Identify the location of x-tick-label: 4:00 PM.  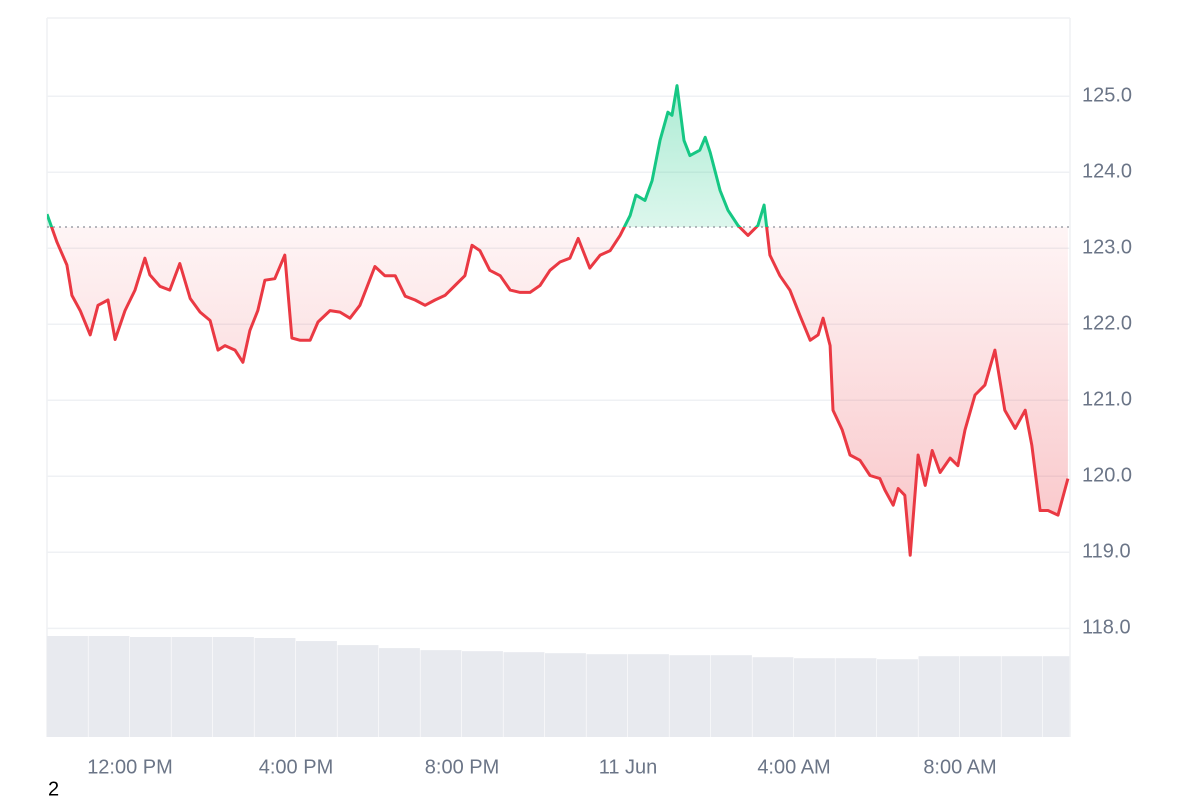
(296, 767).